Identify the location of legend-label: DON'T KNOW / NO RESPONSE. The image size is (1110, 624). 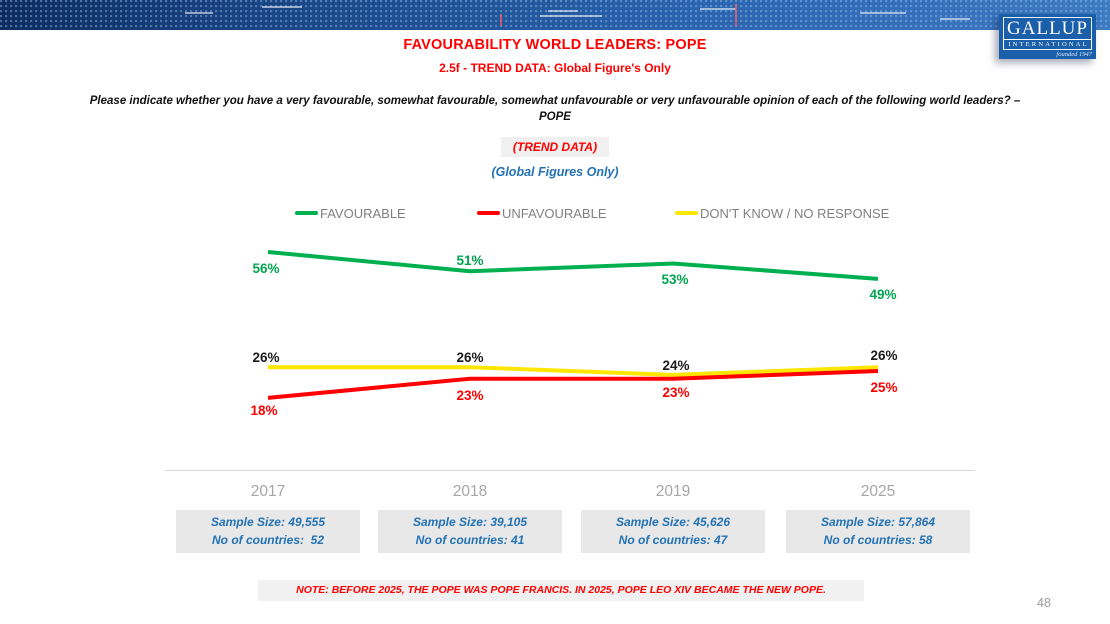
(795, 213).